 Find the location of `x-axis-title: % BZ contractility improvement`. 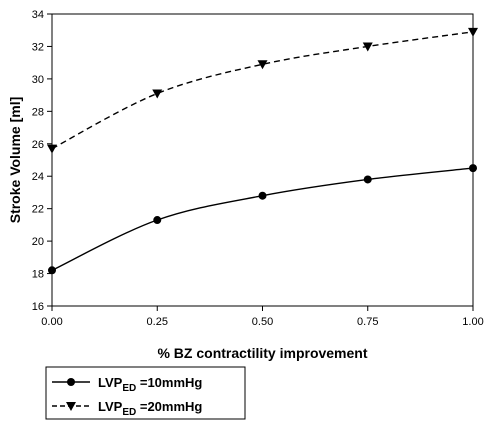

x-axis-title: % BZ contractility improvement is located at coordinates (262, 353).